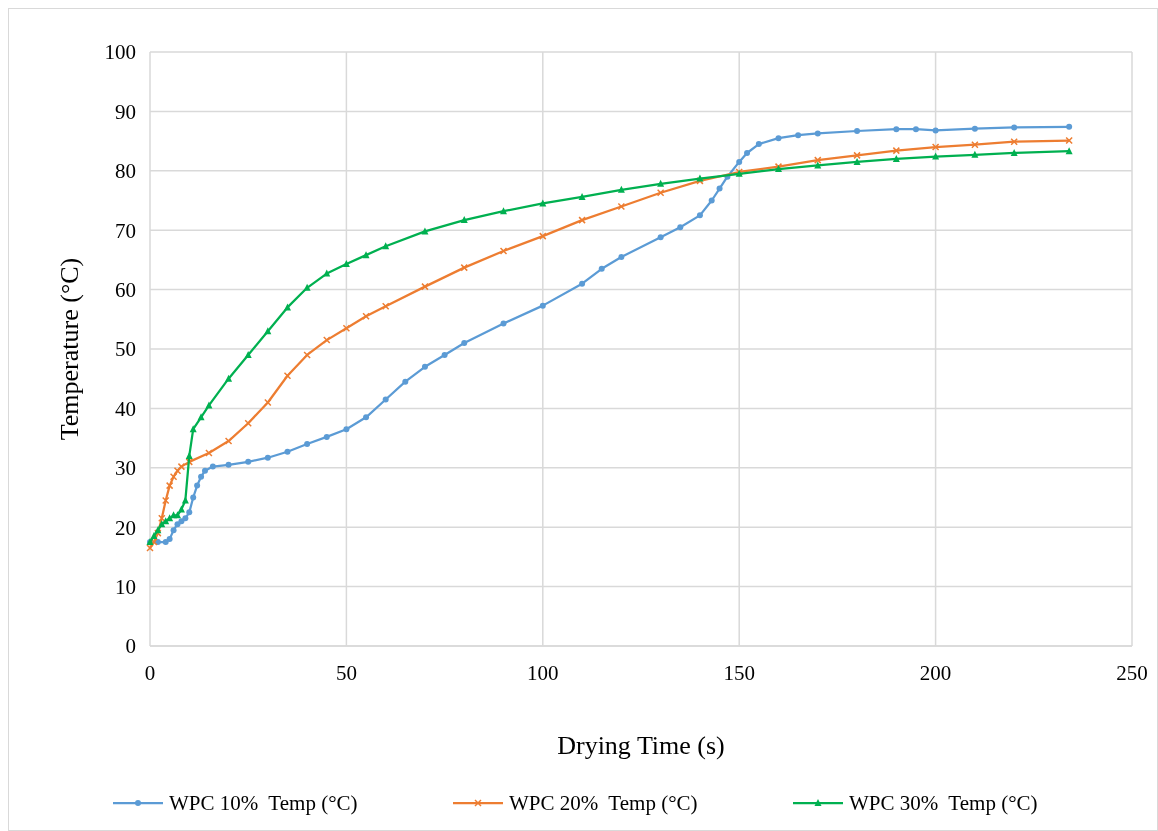 This screenshot has width=1158, height=831. Describe the element at coordinates (125, 230) in the screenshot. I see `y-tick-label: 70` at that location.